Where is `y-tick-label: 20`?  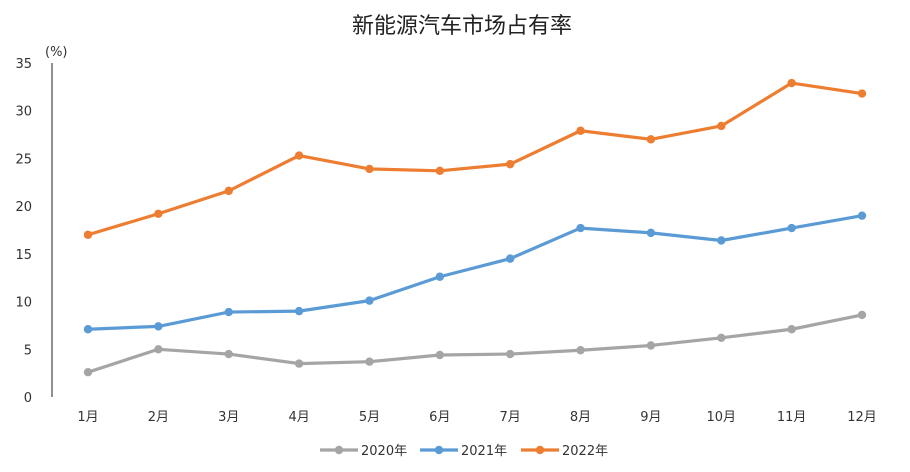
y-tick-label: 20 is located at coordinates (23, 207).